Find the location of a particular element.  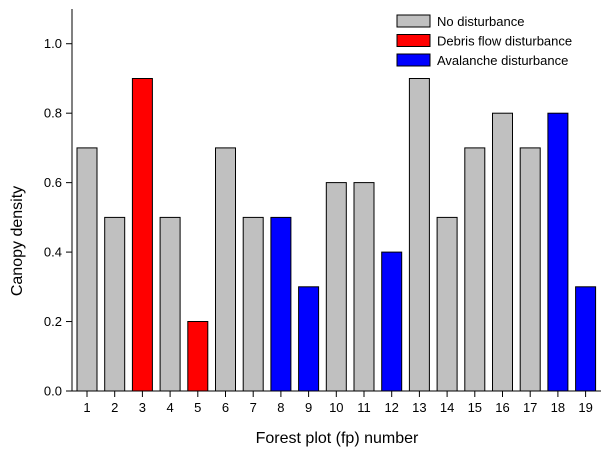

x-tick-label: 3 is located at coordinates (142, 407).